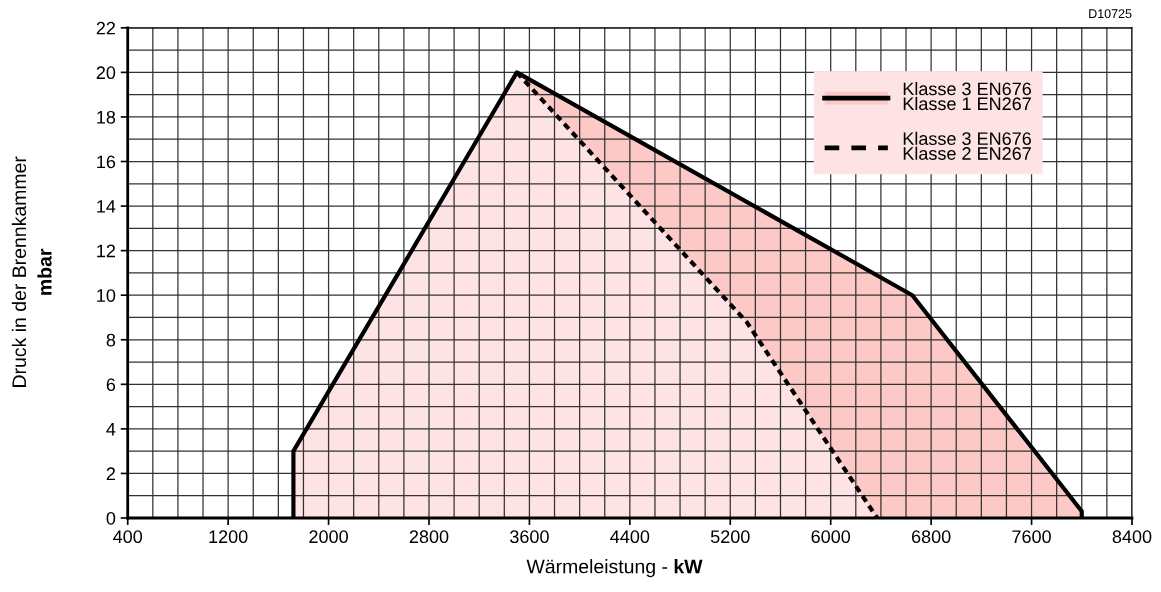 The image size is (1161, 592). I want to click on x-tick-label: 6800, so click(931, 537).